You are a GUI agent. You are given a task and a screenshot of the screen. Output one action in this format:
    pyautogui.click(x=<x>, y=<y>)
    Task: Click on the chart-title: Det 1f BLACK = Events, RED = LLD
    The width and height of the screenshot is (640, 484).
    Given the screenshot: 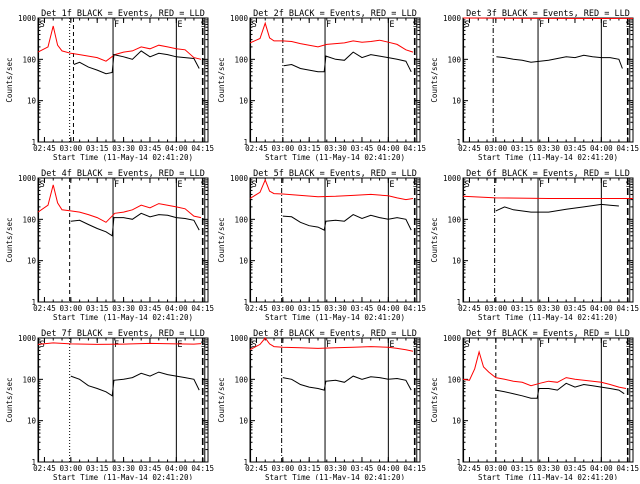 What is the action you would take?
    pyautogui.click(x=123, y=14)
    